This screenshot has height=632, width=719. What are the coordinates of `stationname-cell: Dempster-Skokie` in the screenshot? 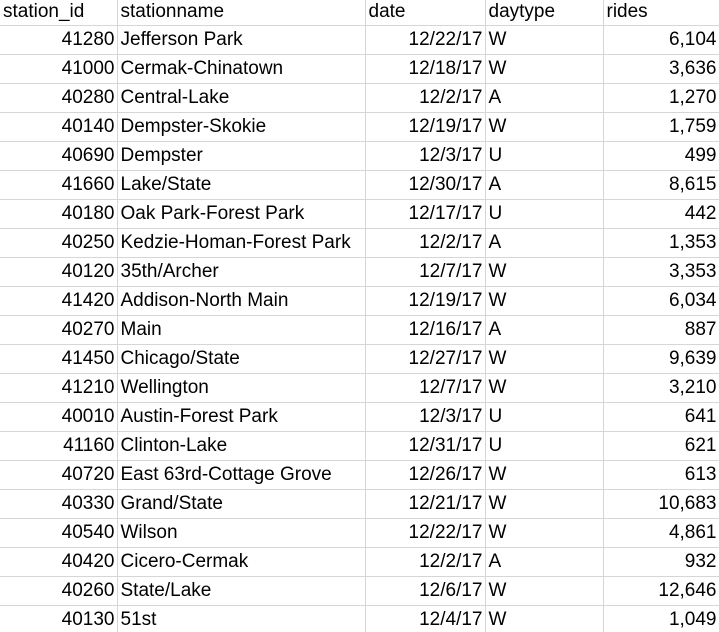 It's located at (241, 127).